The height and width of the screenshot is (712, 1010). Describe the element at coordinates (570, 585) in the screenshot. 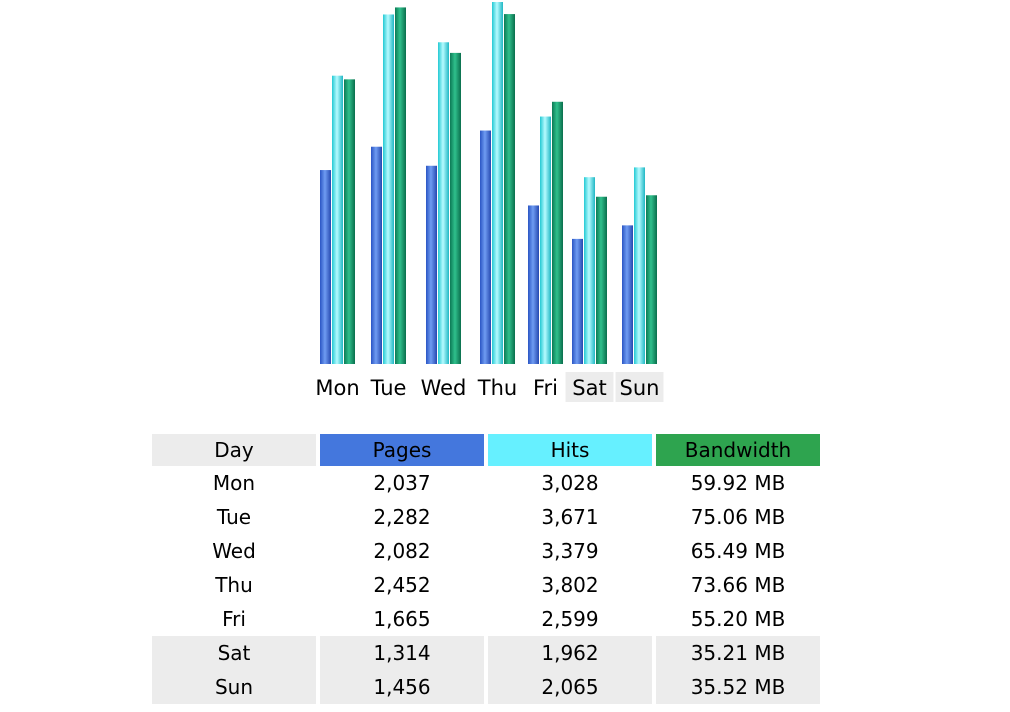

I see `cell-hits: 3,802` at that location.